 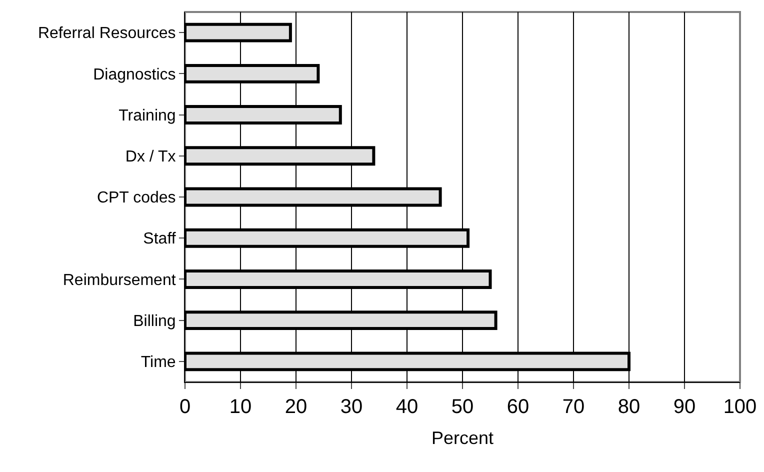 What do you see at coordinates (119, 280) in the screenshot?
I see `y-tick-label: Reimbursement` at bounding box center [119, 280].